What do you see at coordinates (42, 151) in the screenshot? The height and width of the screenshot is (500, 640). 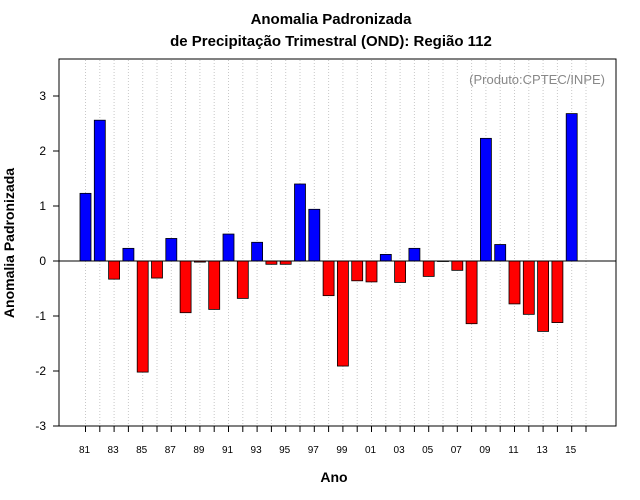 I see `y-tick-label: 2` at bounding box center [42, 151].